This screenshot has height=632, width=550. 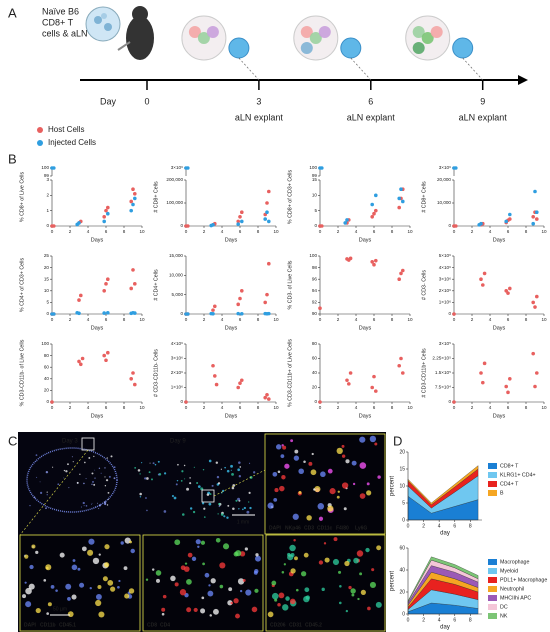 I want to click on y-tick-label: 1×10⁶, so click(x=177, y=387).